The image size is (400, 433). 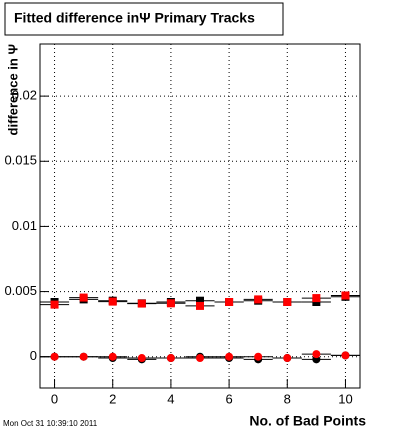 What do you see at coordinates (24, 95) in the screenshot?
I see `y-tick-label: 0.02` at bounding box center [24, 95].